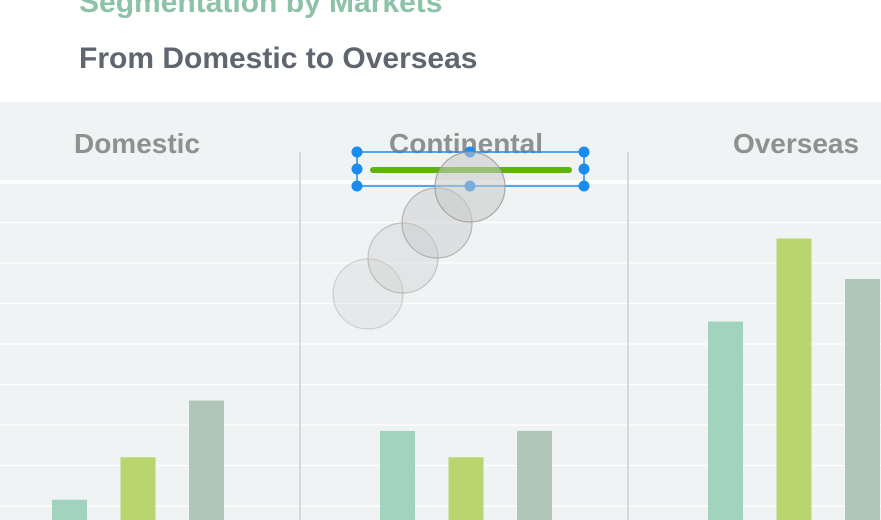 The image size is (881, 520). What do you see at coordinates (357, 152) in the screenshot?
I see `handle-top-left` at bounding box center [357, 152].